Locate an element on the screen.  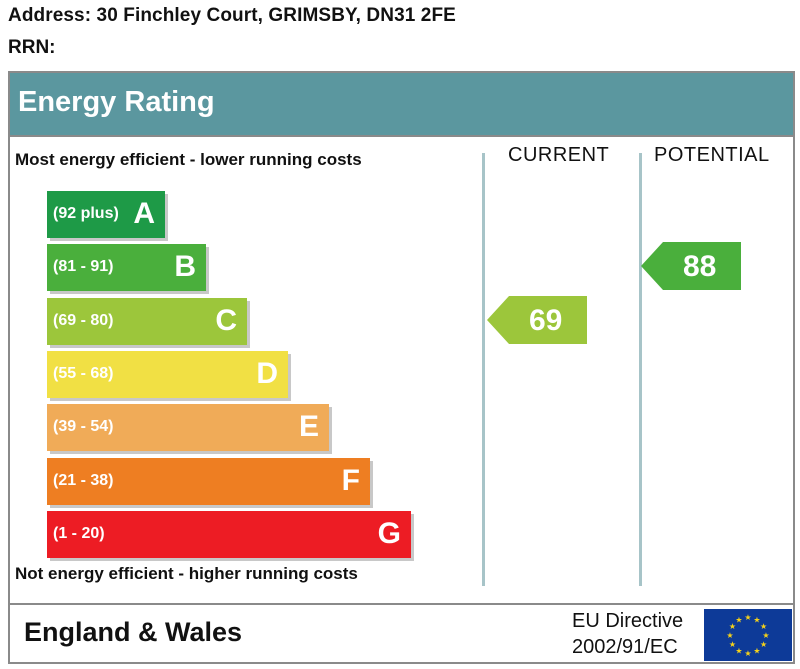
band-range-label: (1 - 20) is located at coordinates (79, 533).